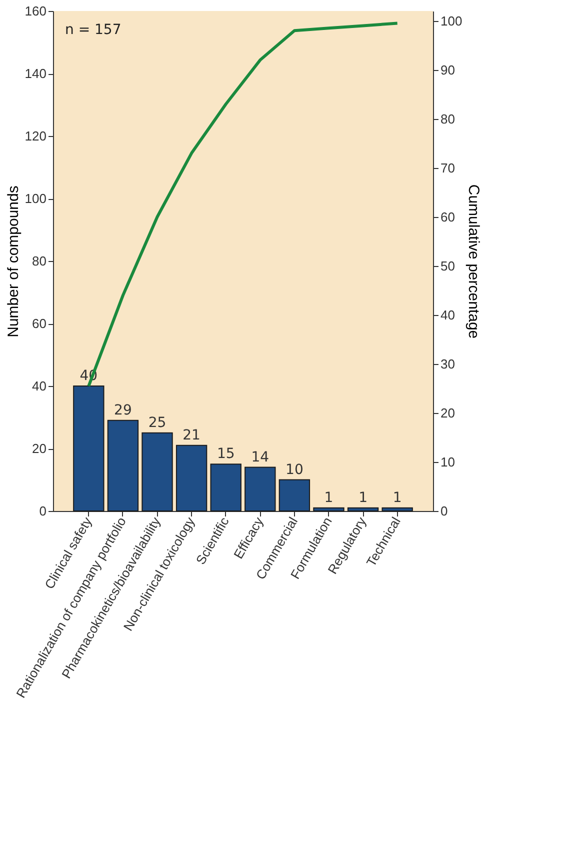 The width and height of the screenshot is (568, 866). I want to click on y-tick-label: 100, so click(35, 198).